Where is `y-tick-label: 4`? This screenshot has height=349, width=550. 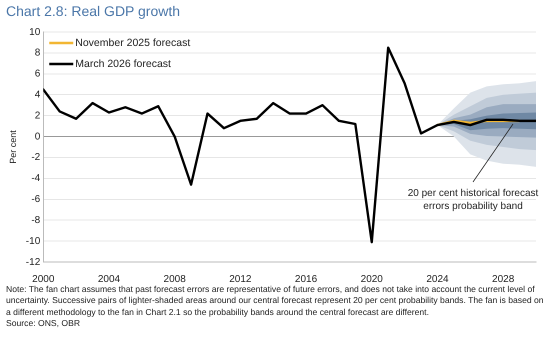
y-tick-label: 4 is located at coordinates (37, 94).